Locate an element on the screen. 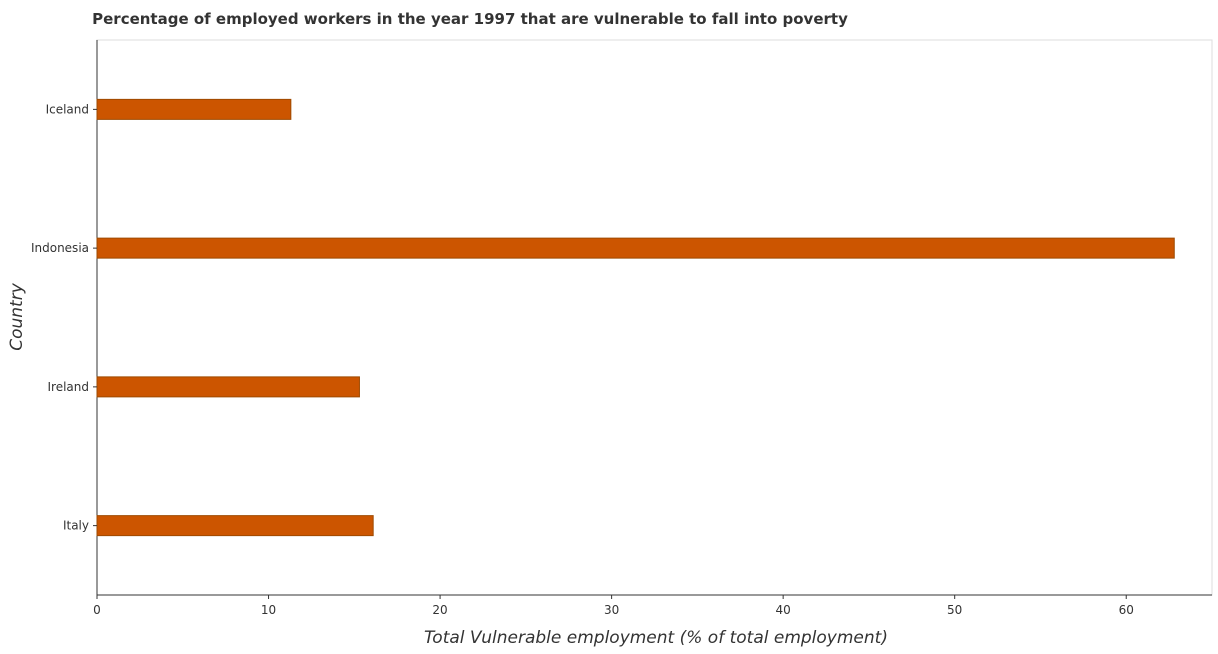 This screenshot has width=1218, height=654. y-tick-label-indonesia: Indonesia is located at coordinates (60, 248).